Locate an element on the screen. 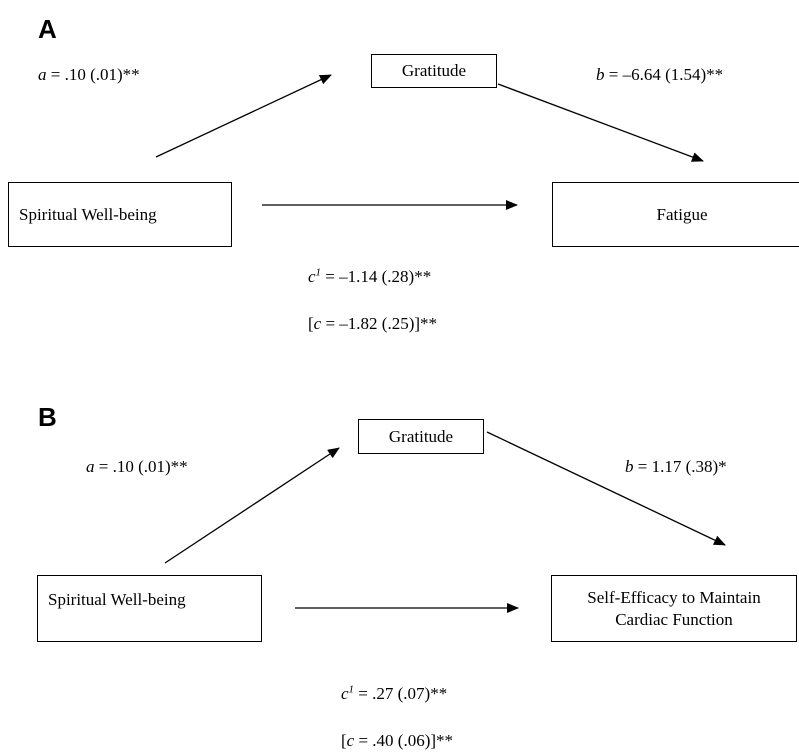 The width and height of the screenshot is (799, 755). panel-b-path-c-prime-label: c1 = .27 (.07)** is located at coordinates (394, 693).